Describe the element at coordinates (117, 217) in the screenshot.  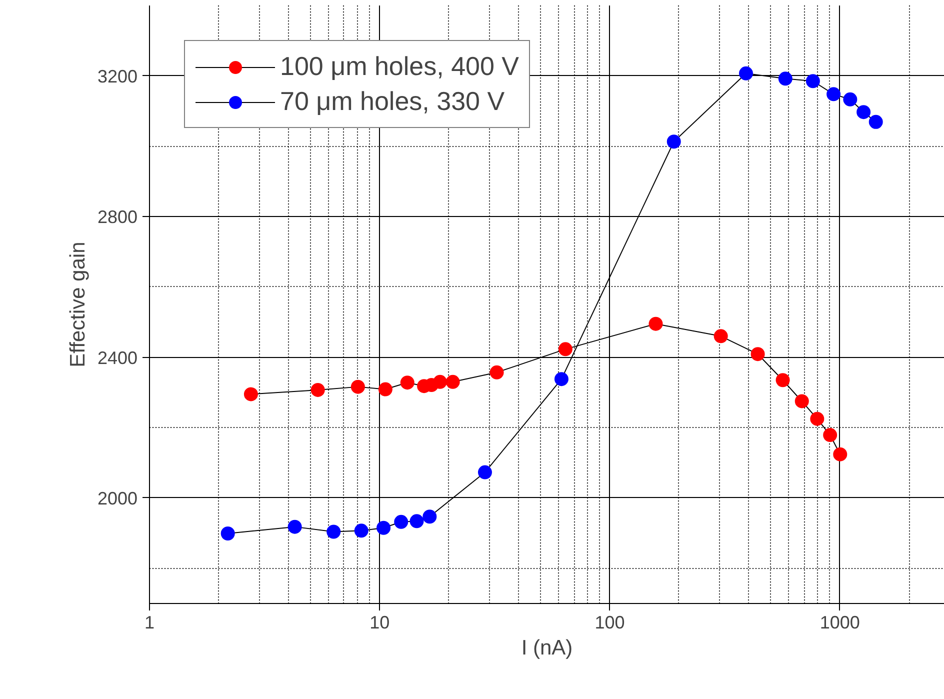
I see `y-tick-label: 2800` at that location.